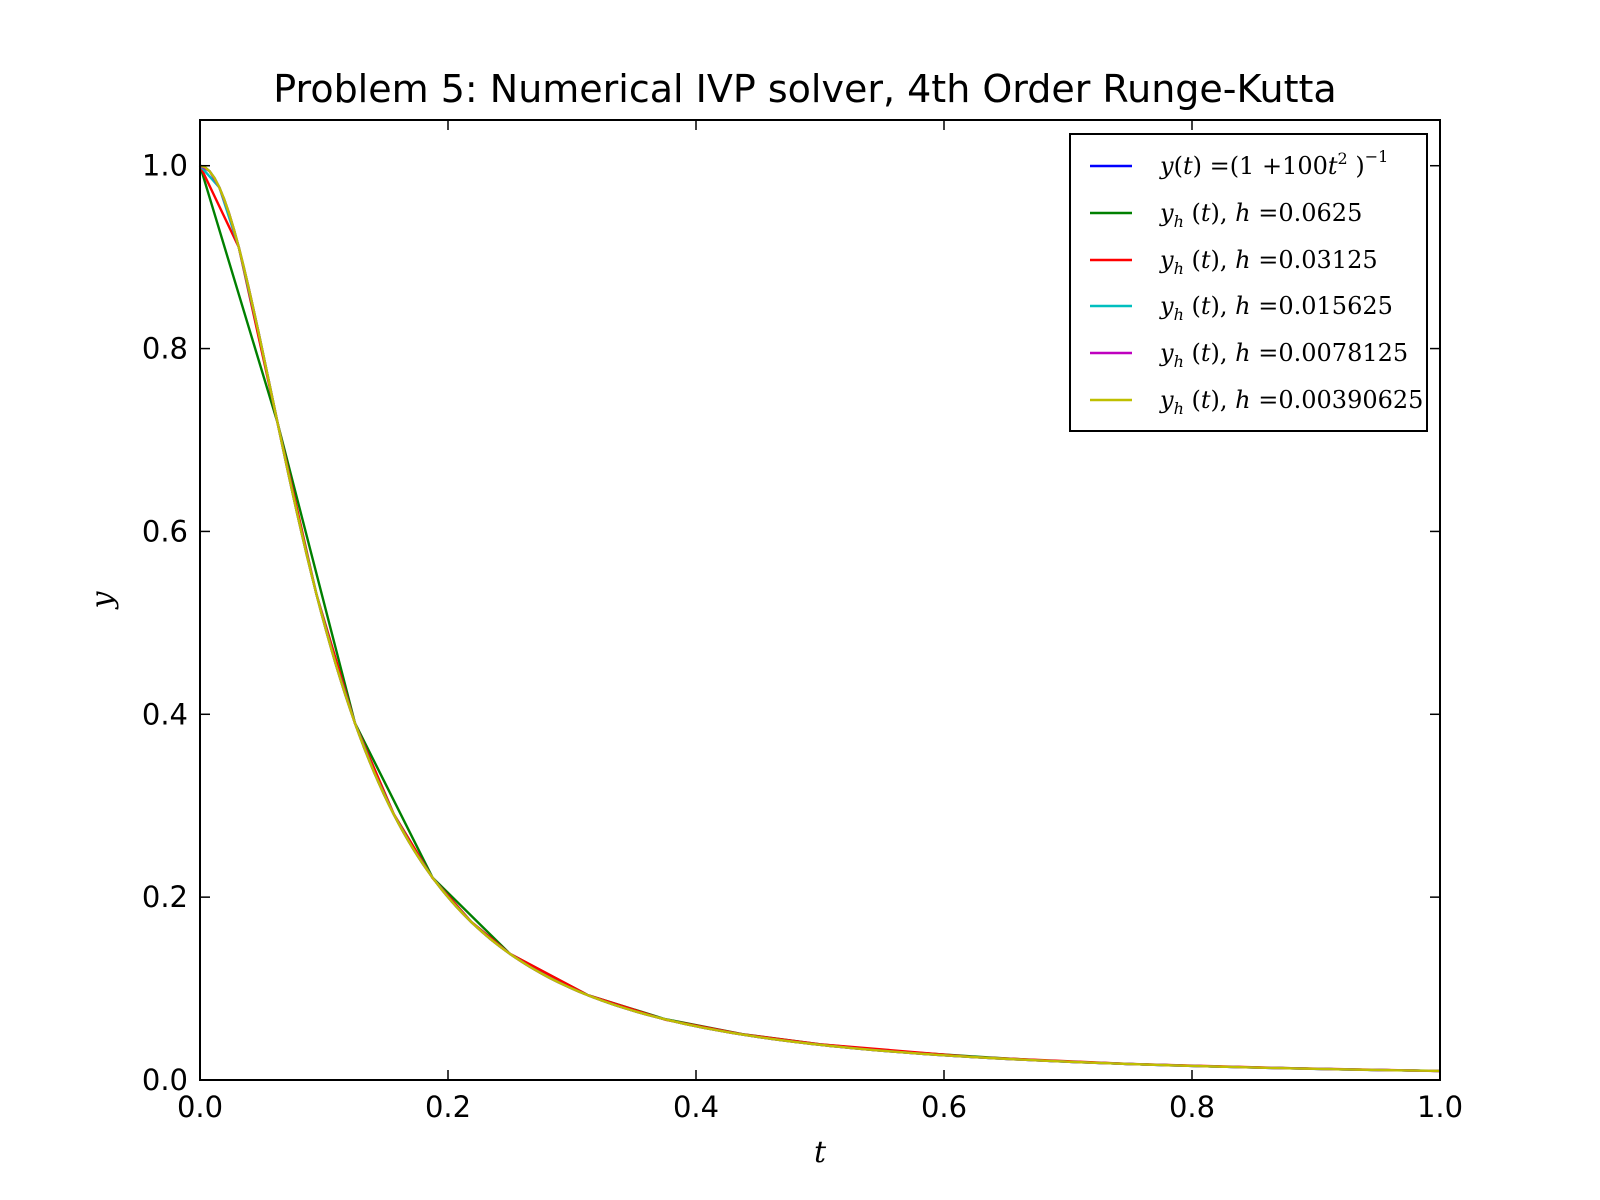  Describe the element at coordinates (696, 1107) in the screenshot. I see `x-tick-label: 0.4` at that location.